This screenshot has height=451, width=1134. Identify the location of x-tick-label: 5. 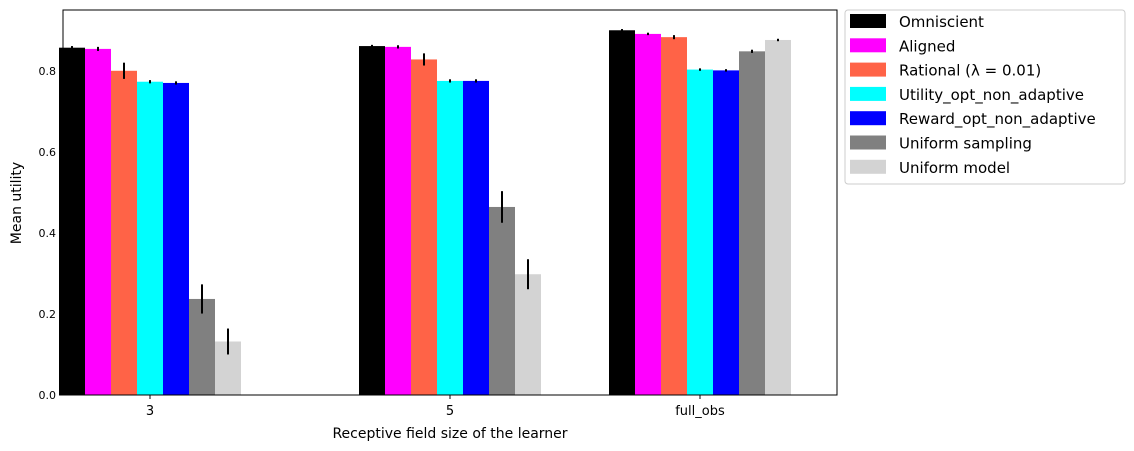
(450, 411).